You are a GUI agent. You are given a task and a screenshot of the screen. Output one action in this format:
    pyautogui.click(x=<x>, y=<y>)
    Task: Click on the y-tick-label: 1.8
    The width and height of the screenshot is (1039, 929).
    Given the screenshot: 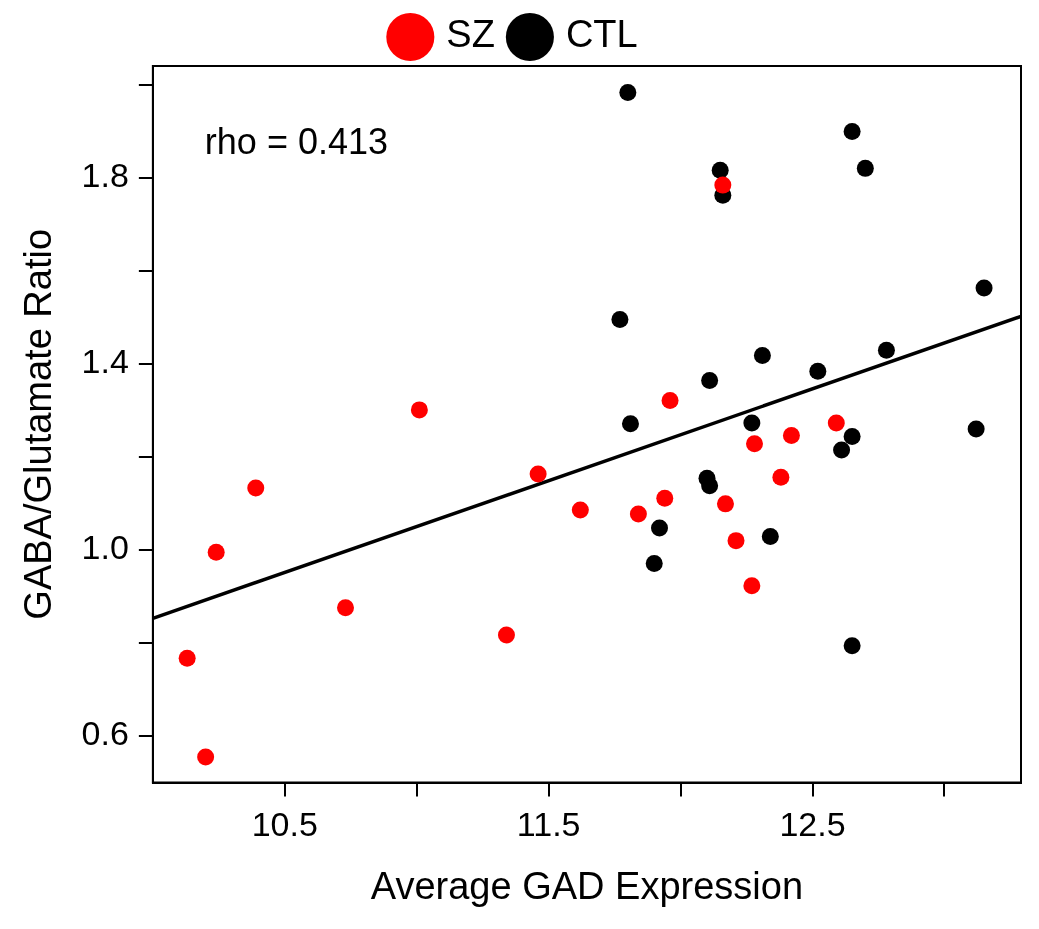 What is the action you would take?
    pyautogui.click(x=105, y=175)
    